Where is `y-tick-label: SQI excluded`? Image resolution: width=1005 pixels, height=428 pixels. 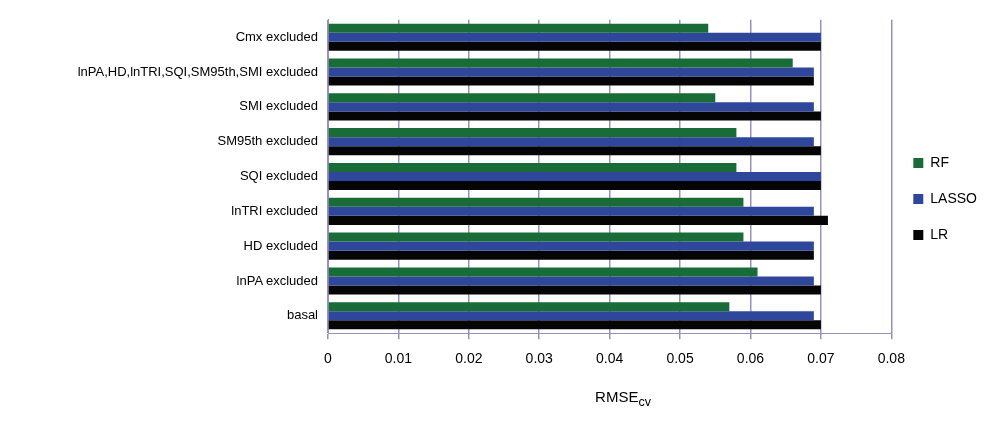 y-tick-label: SQI excluded is located at coordinates (278, 176).